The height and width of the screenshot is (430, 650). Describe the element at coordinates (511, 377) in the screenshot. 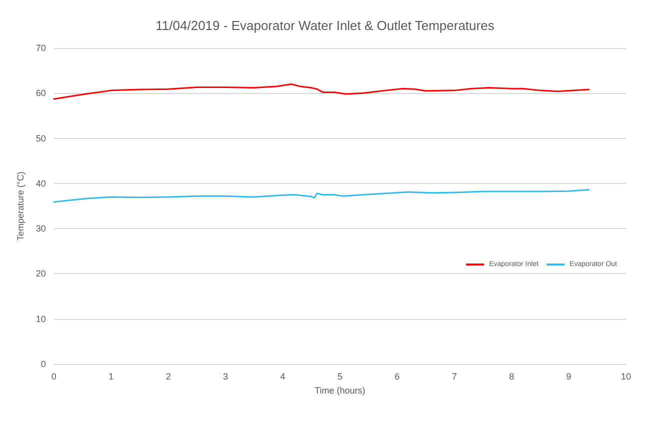

I see `x-tick-label: 8` at that location.